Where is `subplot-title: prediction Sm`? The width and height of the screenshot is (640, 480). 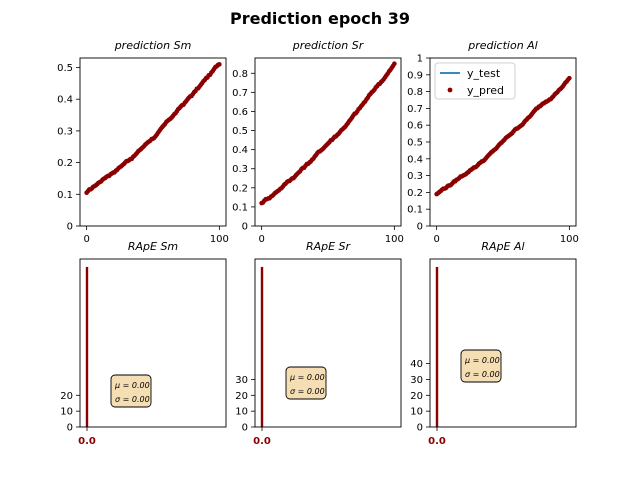 subplot-title: prediction Sm is located at coordinates (153, 45).